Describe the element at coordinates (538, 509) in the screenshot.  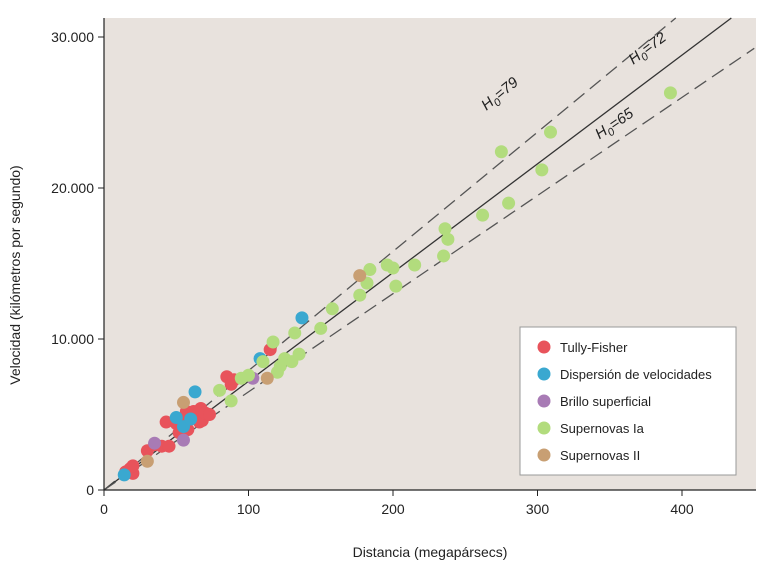
I see `x-tick-label: 300` at that location.